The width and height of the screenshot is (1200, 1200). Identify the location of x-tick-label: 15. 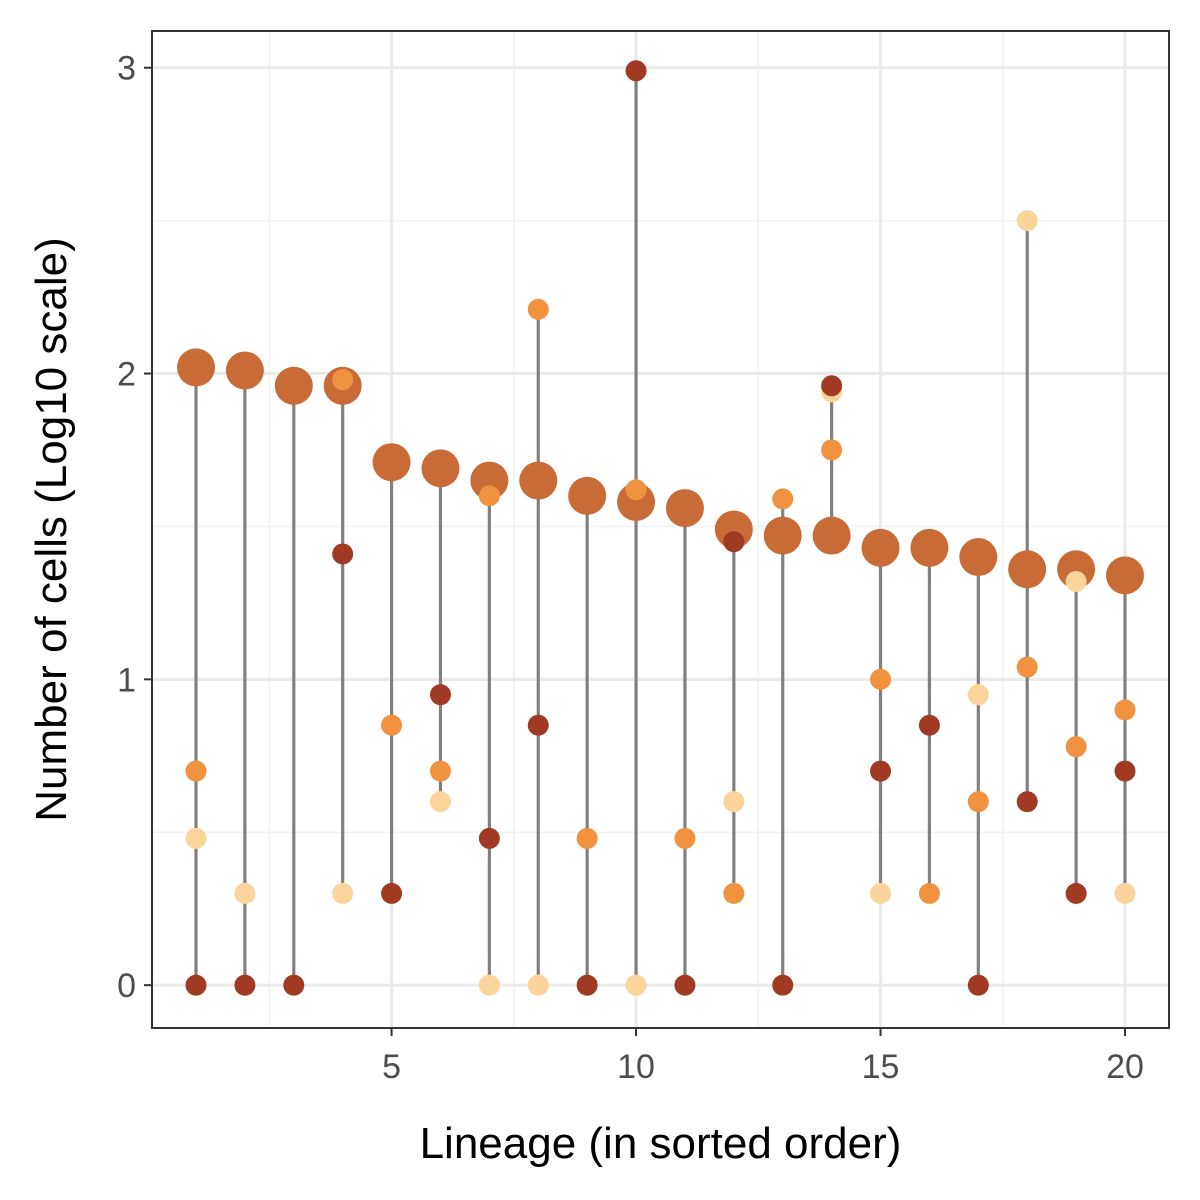
(881, 1067).